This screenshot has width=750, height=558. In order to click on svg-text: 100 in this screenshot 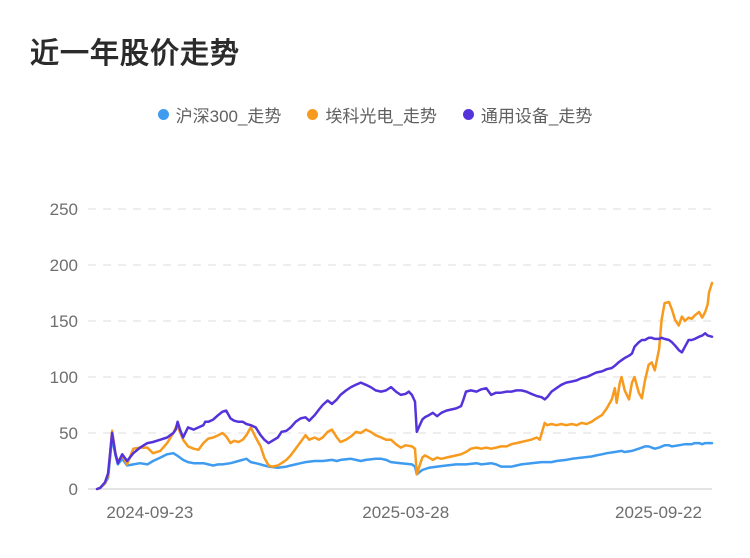, I will do `click(64, 377)`.